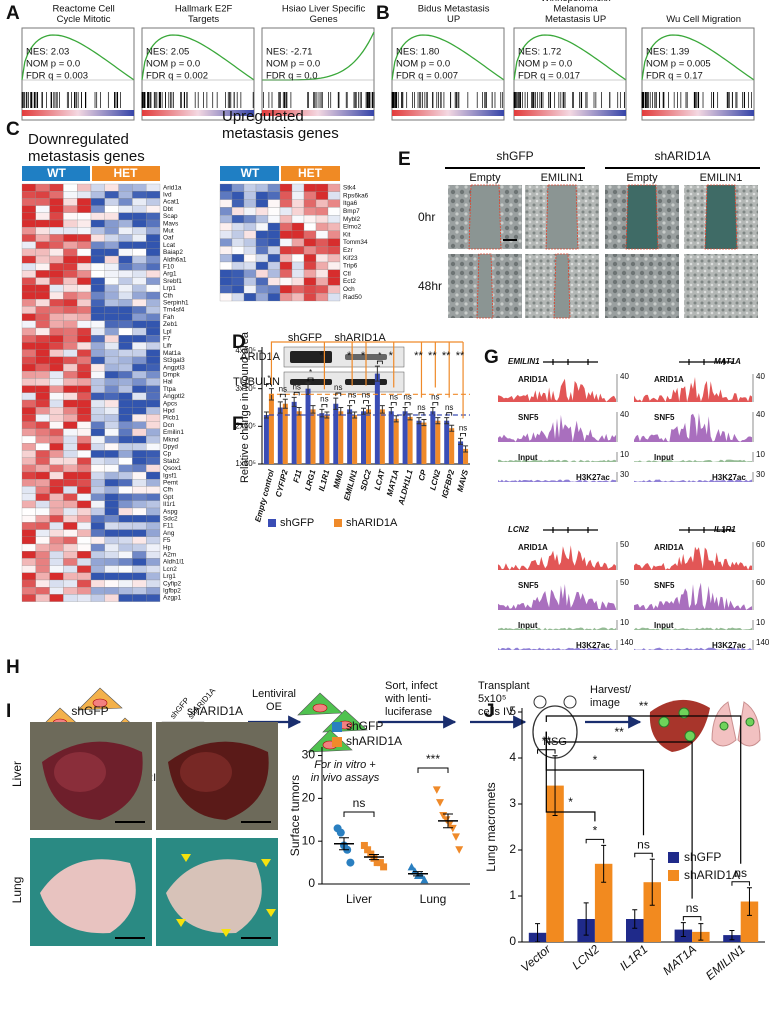 This screenshot has width=771, height=1020. Describe the element at coordinates (570, 113) in the screenshot. I see `rank-bar` at that location.